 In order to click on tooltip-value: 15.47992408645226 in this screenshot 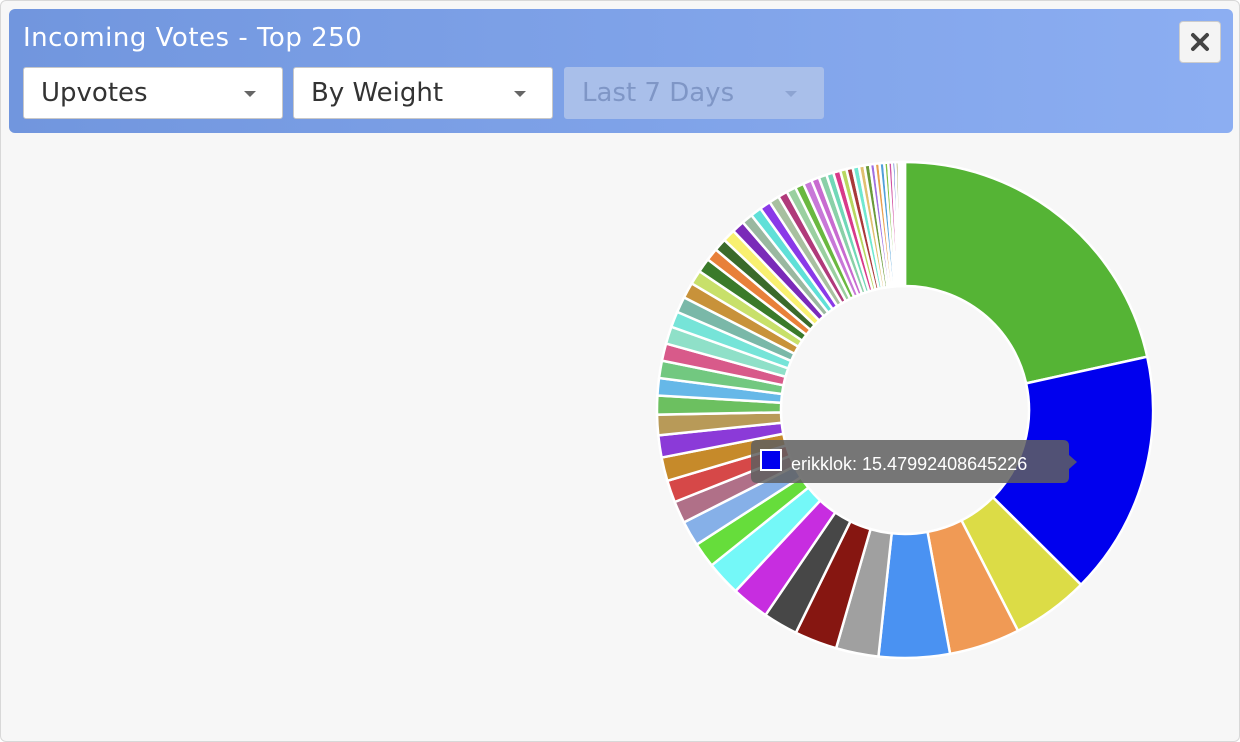, I will do `click(944, 464)`.